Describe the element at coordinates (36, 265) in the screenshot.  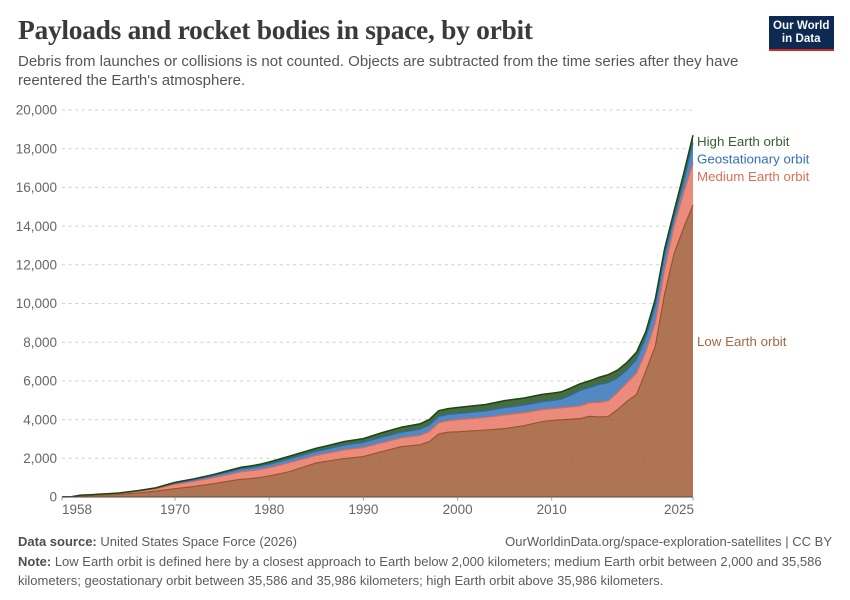
I see `svg-text: 12,000` at that location.